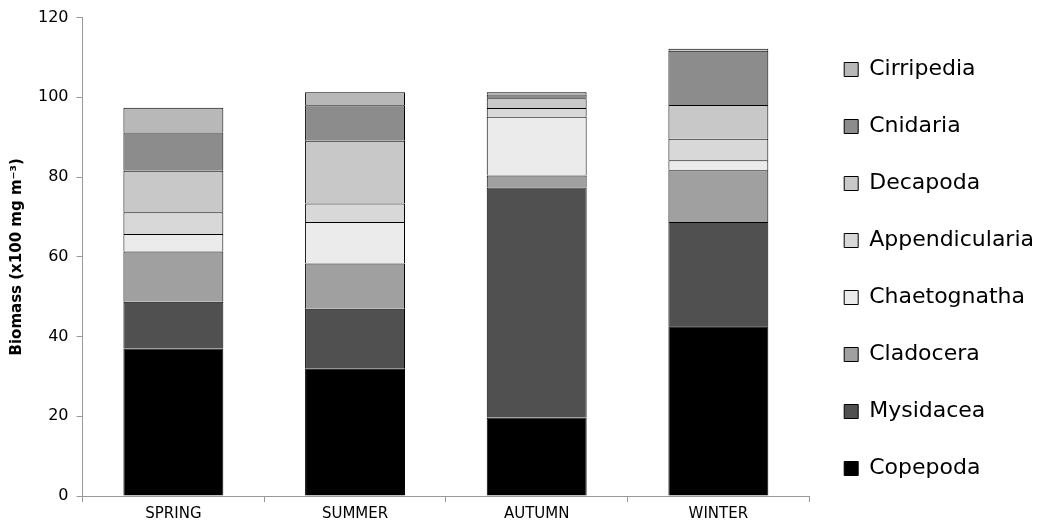  What do you see at coordinates (58, 415) in the screenshot?
I see `y-tick-label: 20` at bounding box center [58, 415].